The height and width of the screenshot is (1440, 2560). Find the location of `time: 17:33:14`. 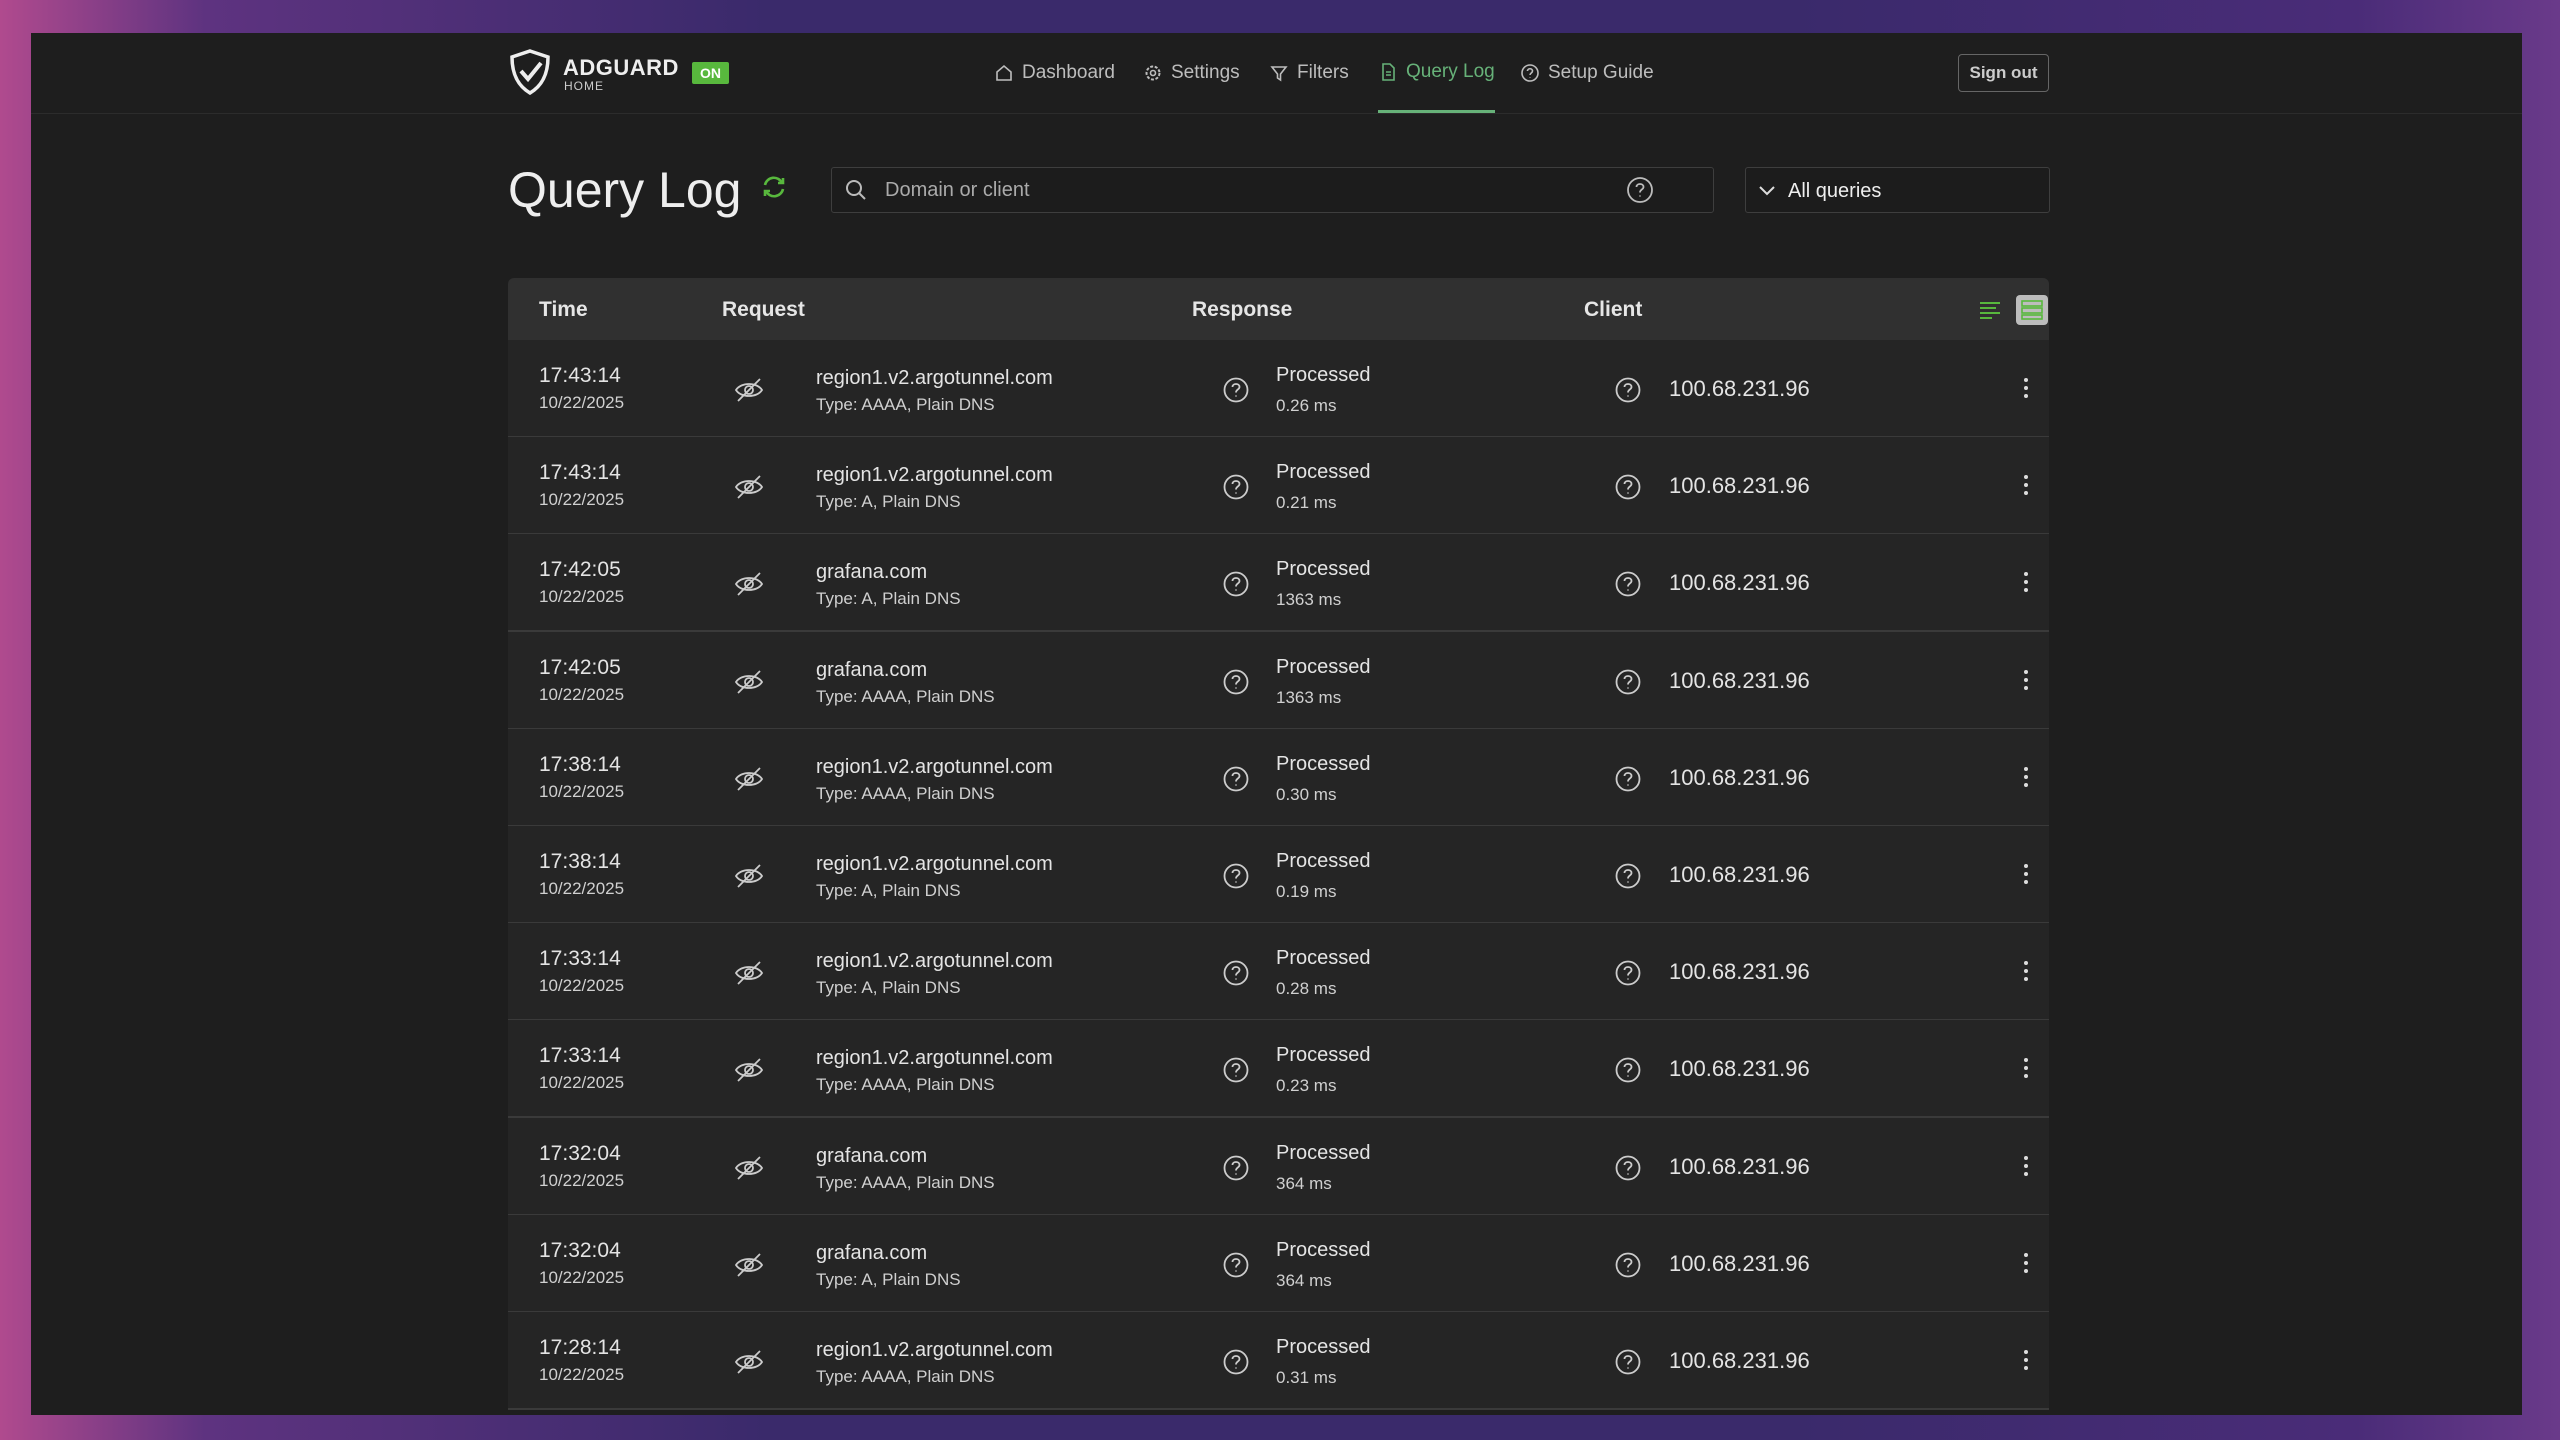

time: 17:33:14 is located at coordinates (580, 959).